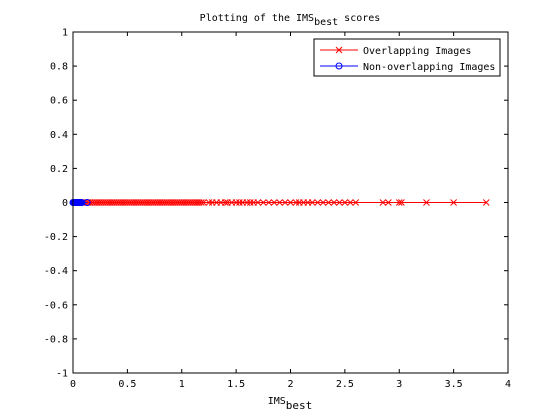 The height and width of the screenshot is (420, 560). I want to click on legend-box, so click(407, 57).